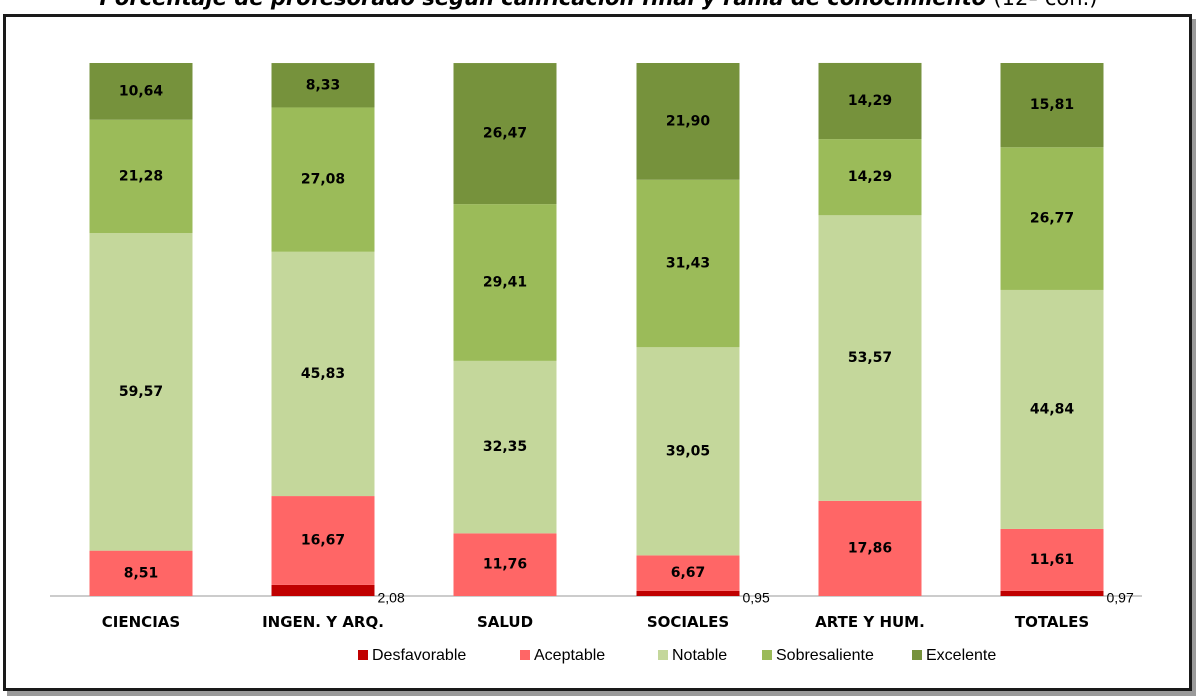 The image size is (1197, 697). I want to click on legend-swatch-sobresaliente, so click(767, 655).